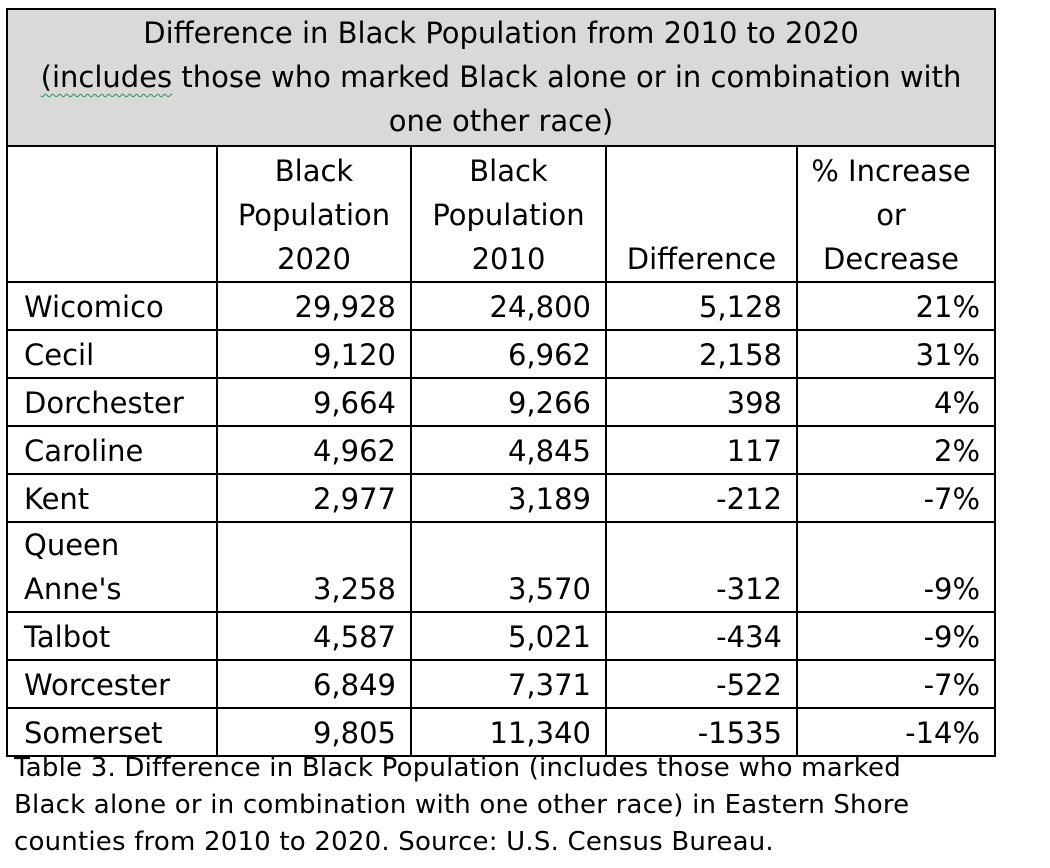 This screenshot has height=868, width=1050. Describe the element at coordinates (314, 354) in the screenshot. I see `cell-pop2020: 9,120` at that location.